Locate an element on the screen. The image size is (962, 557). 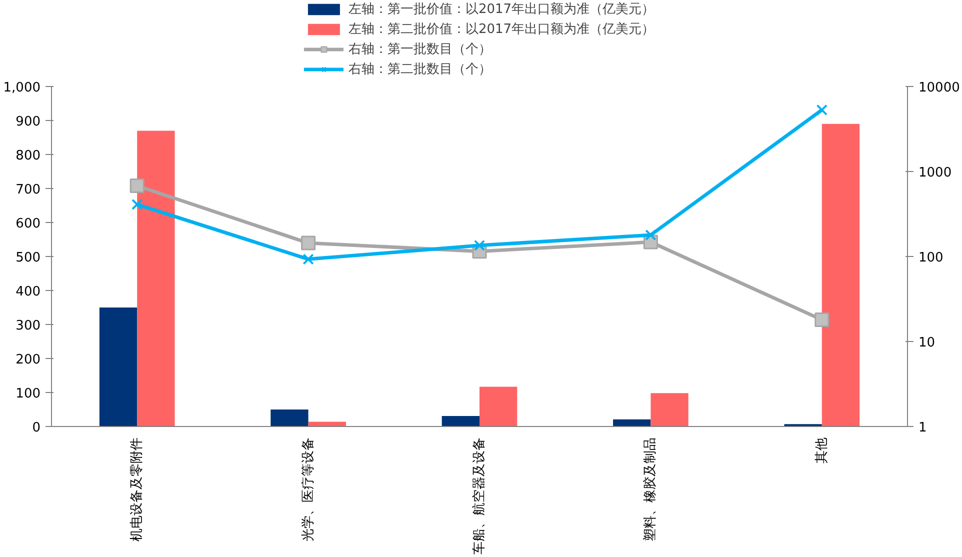
legend-label: 右轴：第一批数目（个） is located at coordinates (420, 49).